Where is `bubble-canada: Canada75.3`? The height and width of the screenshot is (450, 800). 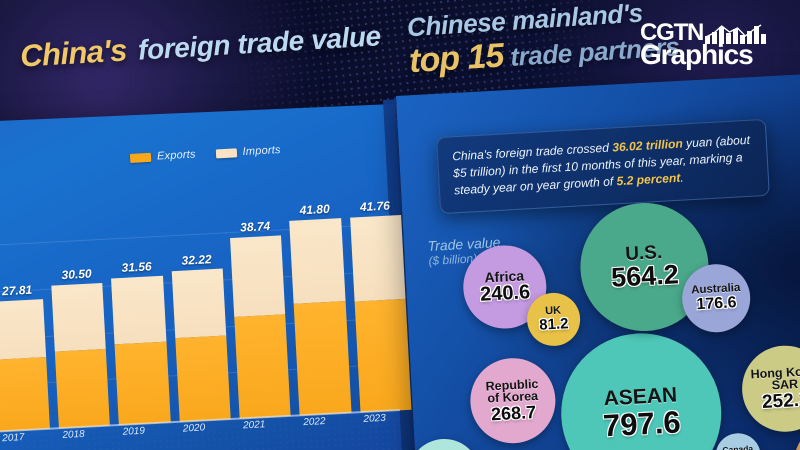 bubble-canada: Canada75.3 is located at coordinates (738, 441).